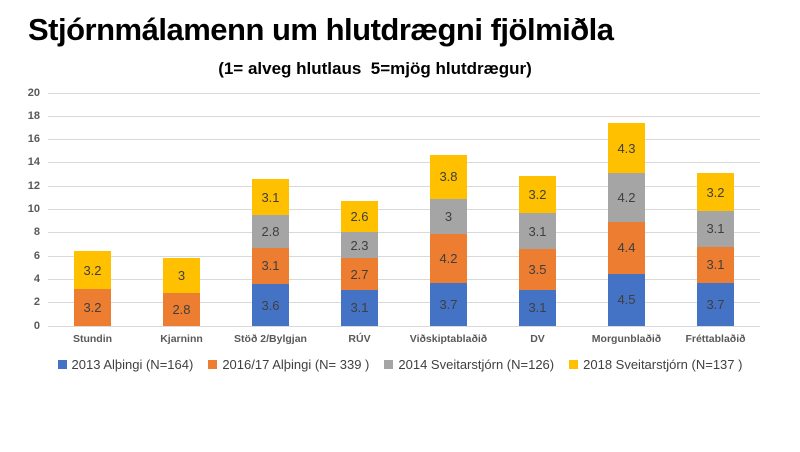 The image size is (800, 452). I want to click on y-axis-tick-label: 14, so click(33, 162).